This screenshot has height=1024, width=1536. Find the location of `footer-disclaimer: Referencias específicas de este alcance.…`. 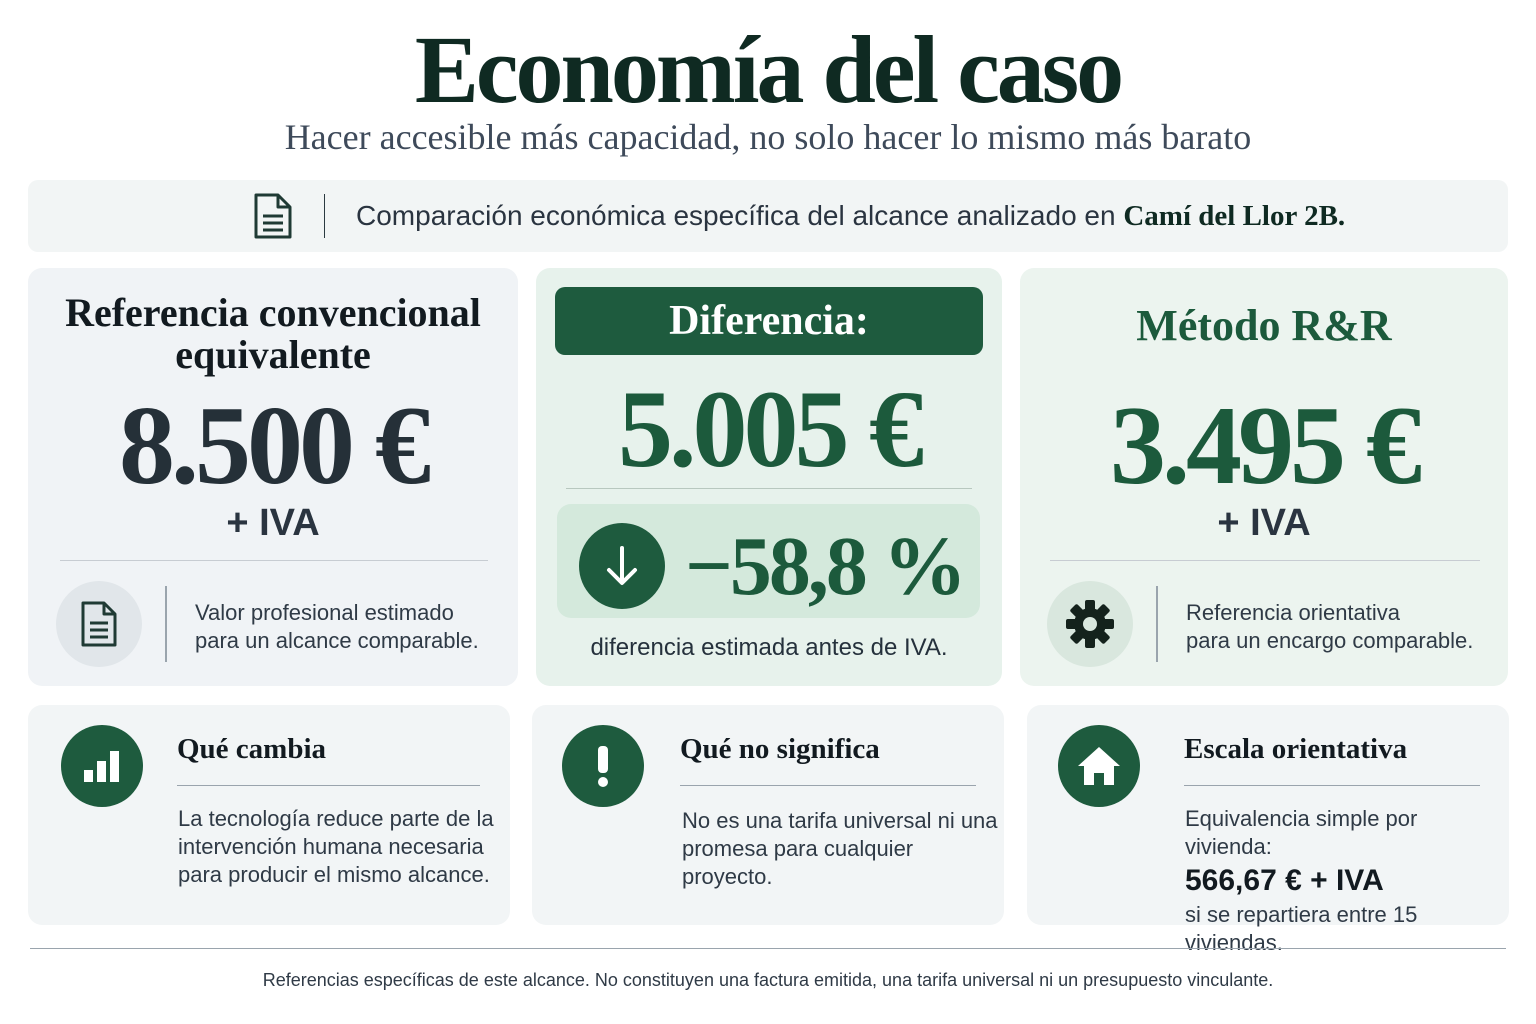

footer-disclaimer: Referencias específicas de este alcance.… is located at coordinates (768, 980).